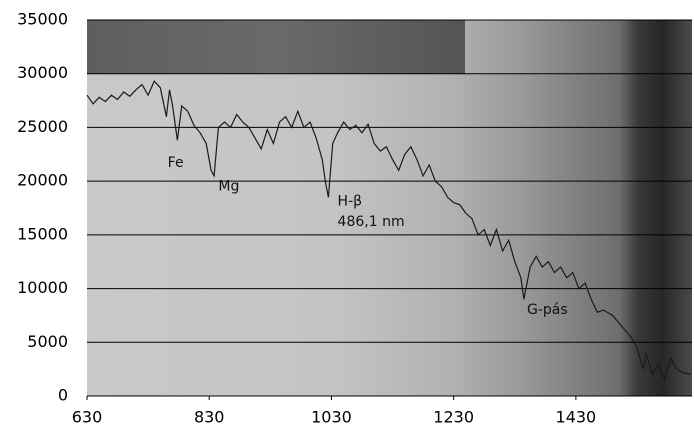 The image size is (694, 435). What do you see at coordinates (228, 187) in the screenshot?
I see `annotation: Mg` at bounding box center [228, 187].